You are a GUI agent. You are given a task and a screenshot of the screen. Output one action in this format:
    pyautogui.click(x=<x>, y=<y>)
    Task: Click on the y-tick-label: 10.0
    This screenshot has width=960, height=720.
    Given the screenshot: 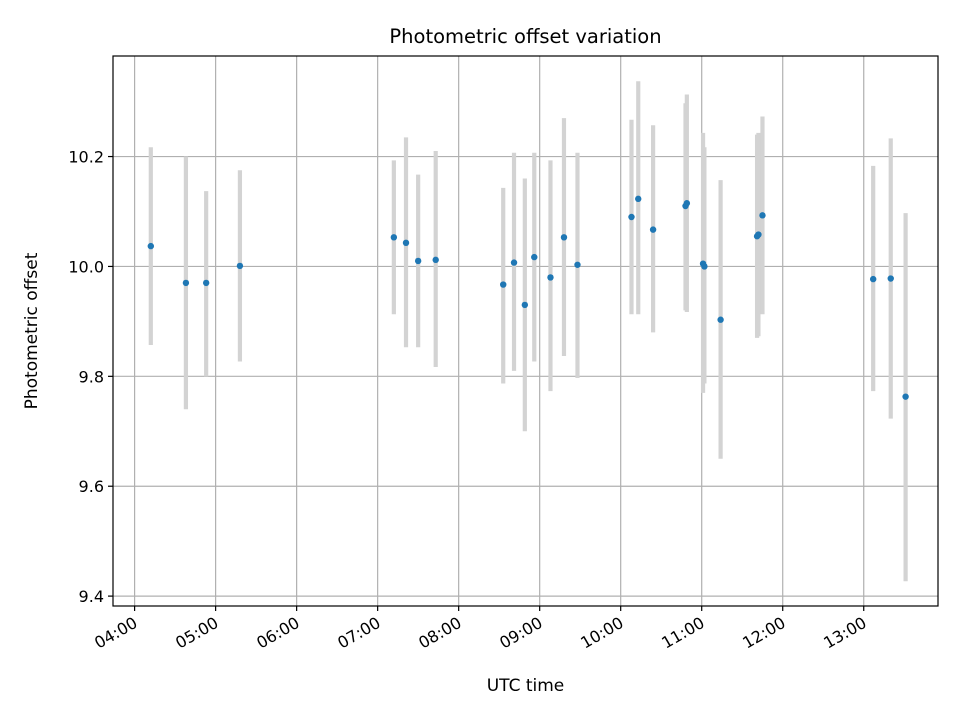 What is the action you would take?
    pyautogui.click(x=86, y=266)
    